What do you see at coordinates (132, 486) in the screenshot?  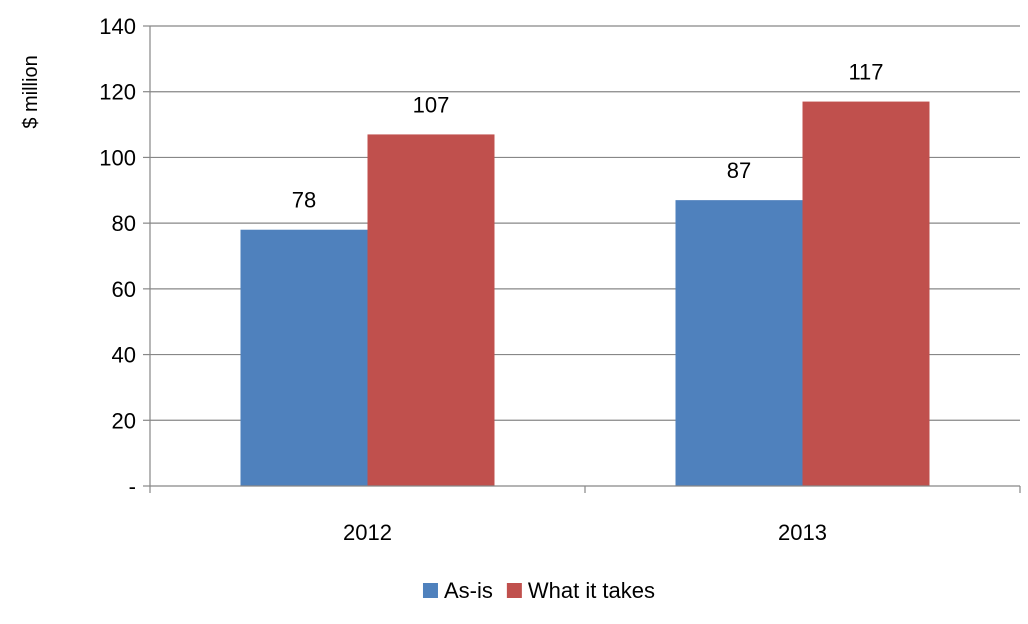 I see `y-tick-label: -` at bounding box center [132, 486].